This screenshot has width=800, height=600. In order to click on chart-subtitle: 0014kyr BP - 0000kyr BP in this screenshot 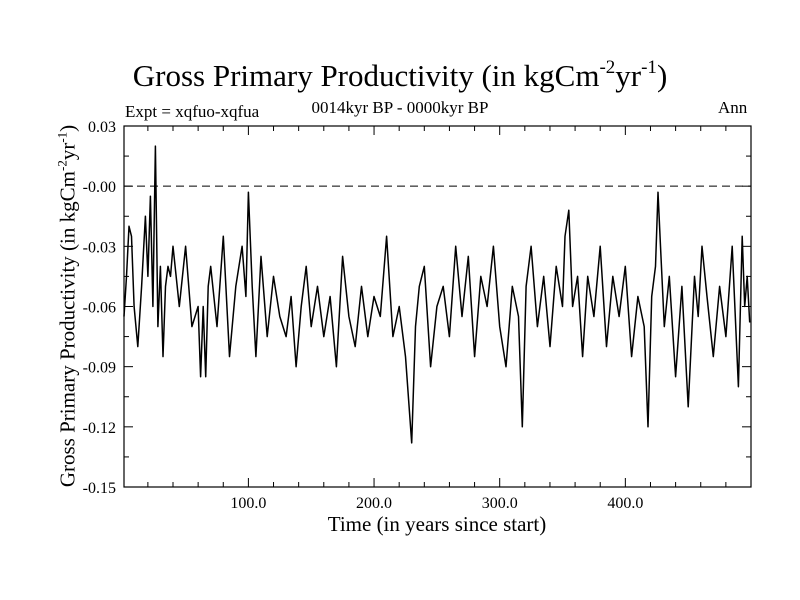, I will do `click(400, 107)`.